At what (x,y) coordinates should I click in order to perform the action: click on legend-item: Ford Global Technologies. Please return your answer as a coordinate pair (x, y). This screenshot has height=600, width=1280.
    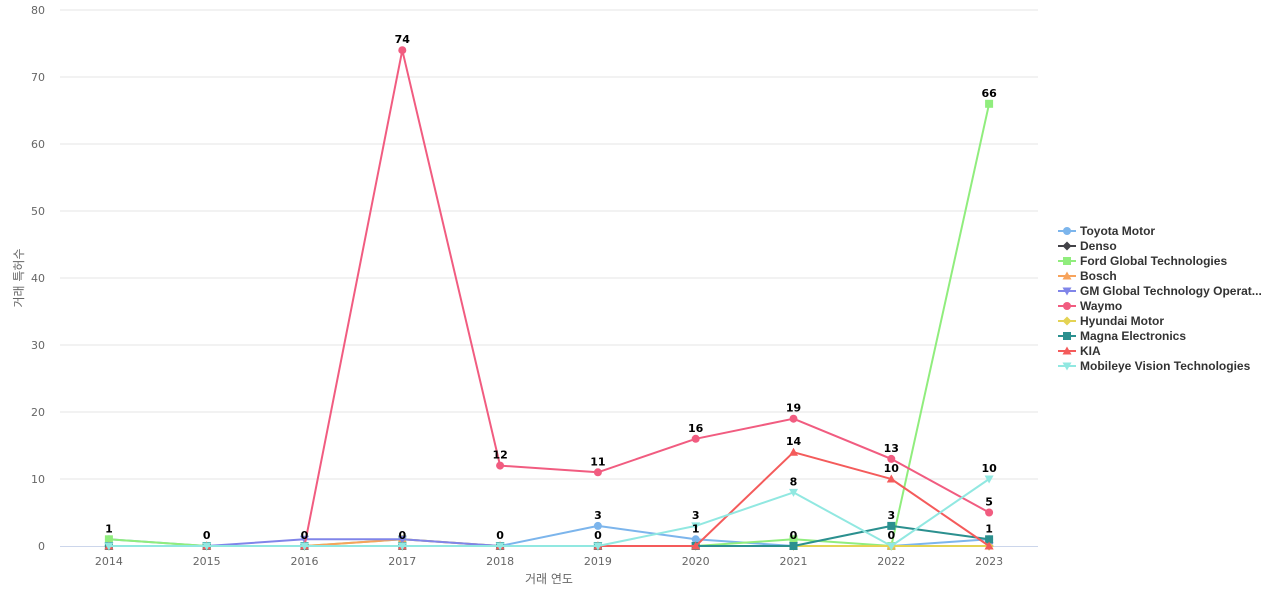
    Looking at the image, I should click on (1160, 260).